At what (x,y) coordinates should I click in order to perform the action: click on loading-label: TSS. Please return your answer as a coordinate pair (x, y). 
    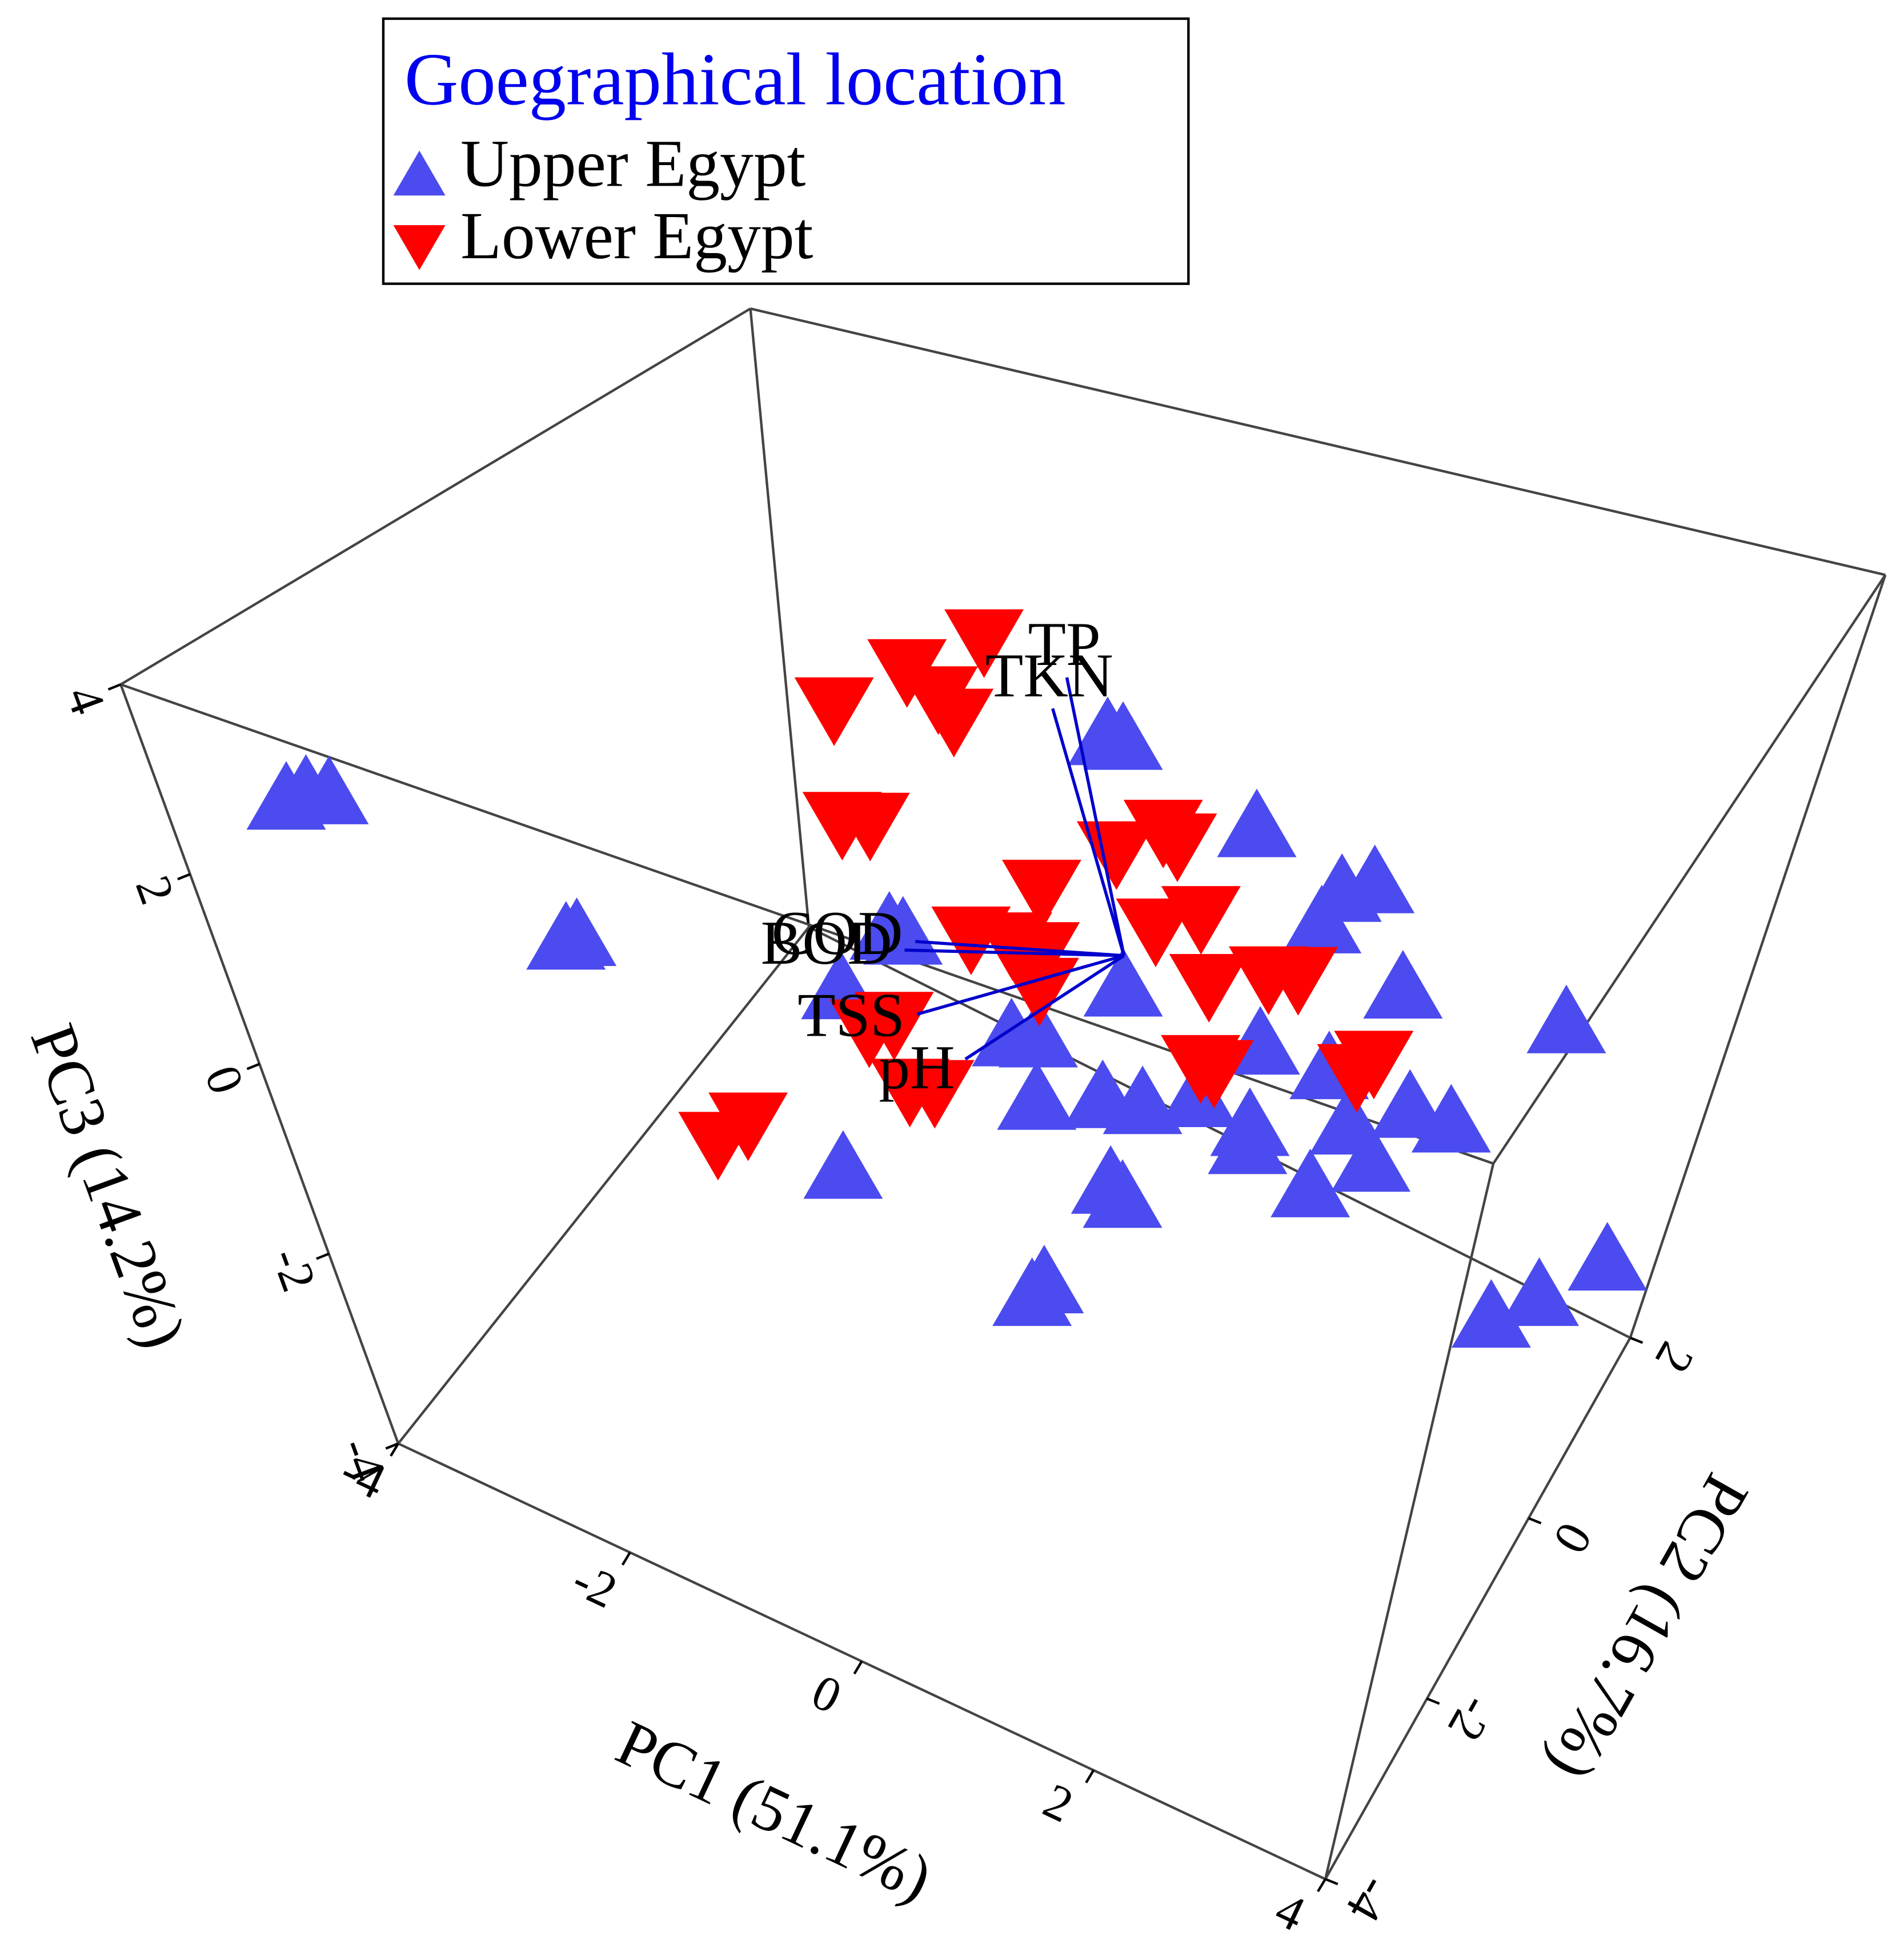
    Looking at the image, I should click on (851, 1015).